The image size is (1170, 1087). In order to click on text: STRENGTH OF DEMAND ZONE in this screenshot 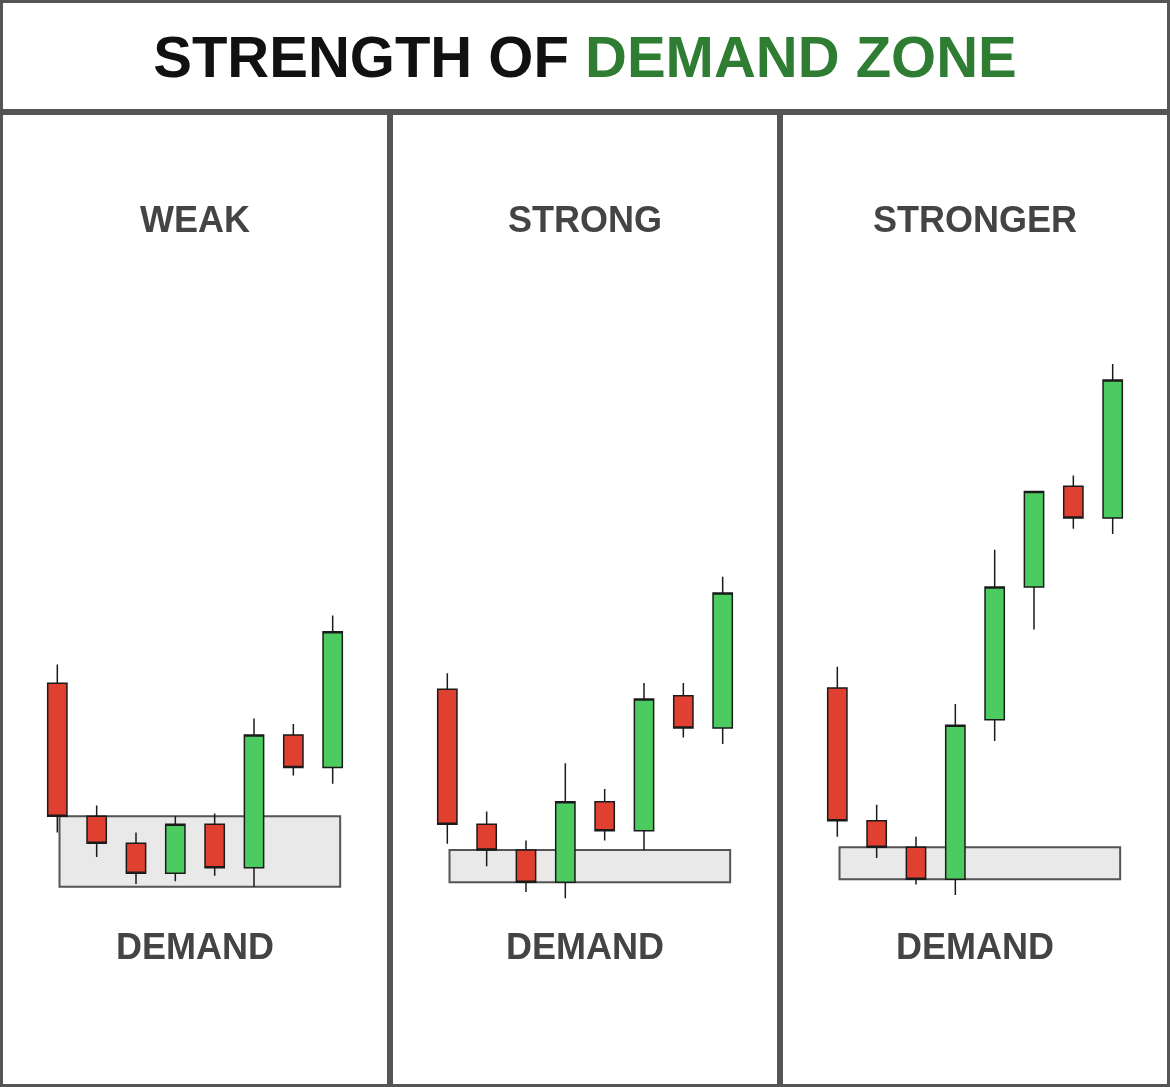, I will do `click(585, 59)`.